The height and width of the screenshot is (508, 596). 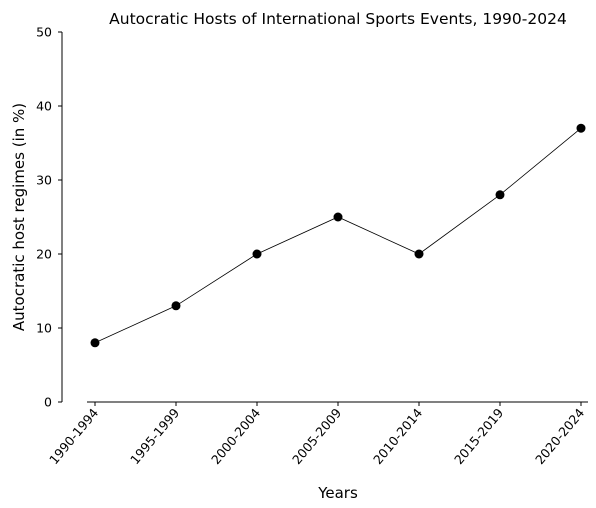 I want to click on x-tick-label: 2000-2004, so click(x=235, y=436).